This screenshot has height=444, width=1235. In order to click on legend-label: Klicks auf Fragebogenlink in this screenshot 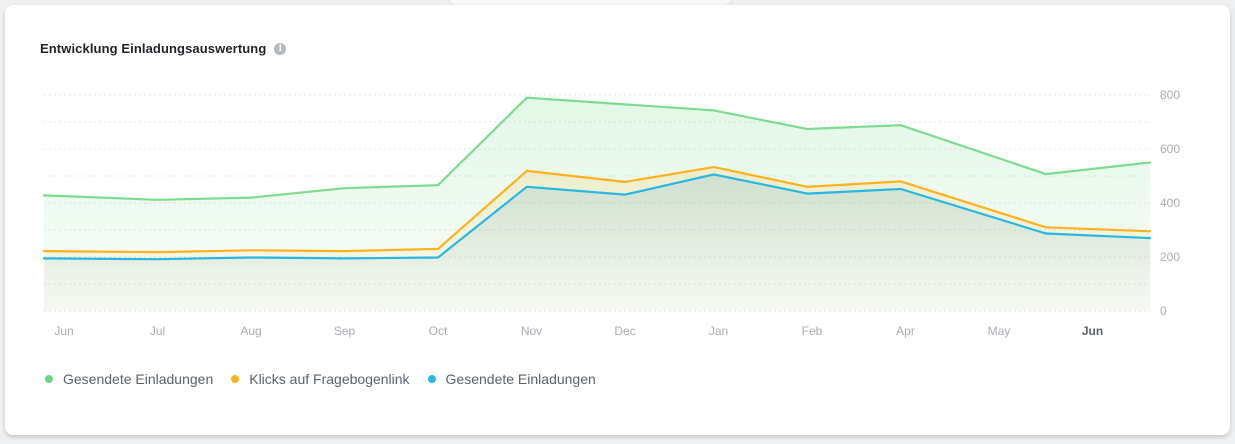, I will do `click(329, 379)`.